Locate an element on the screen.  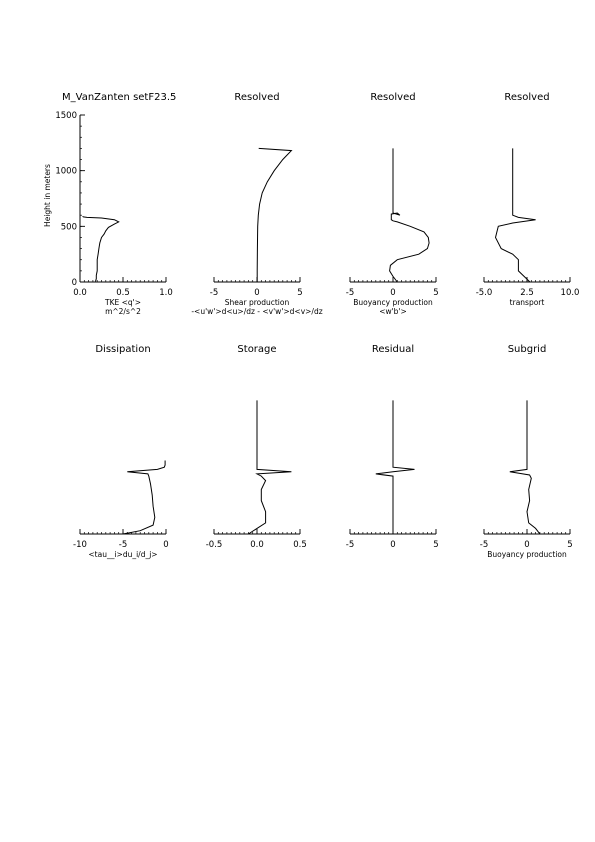
x-axis-label: <tau__i>du_i/d_j> is located at coordinates (122, 554).